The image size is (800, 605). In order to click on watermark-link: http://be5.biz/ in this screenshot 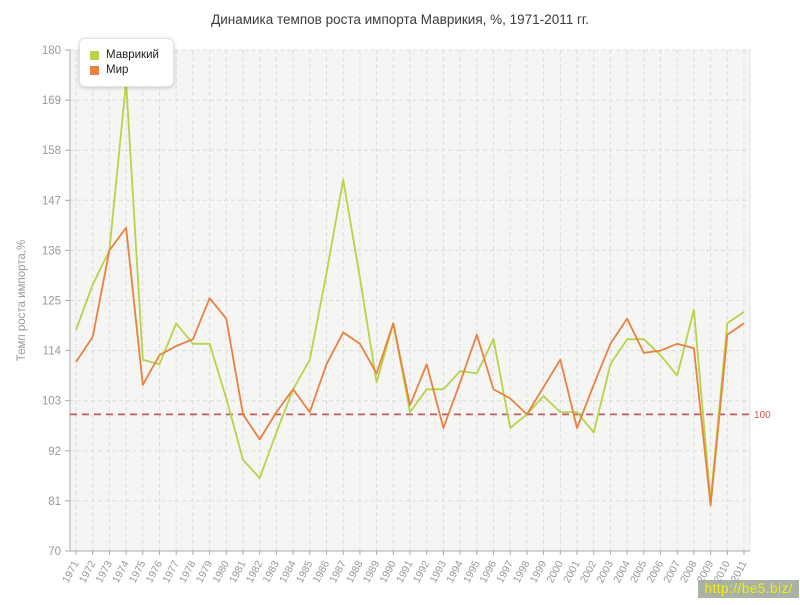, I will do `click(748, 589)`.